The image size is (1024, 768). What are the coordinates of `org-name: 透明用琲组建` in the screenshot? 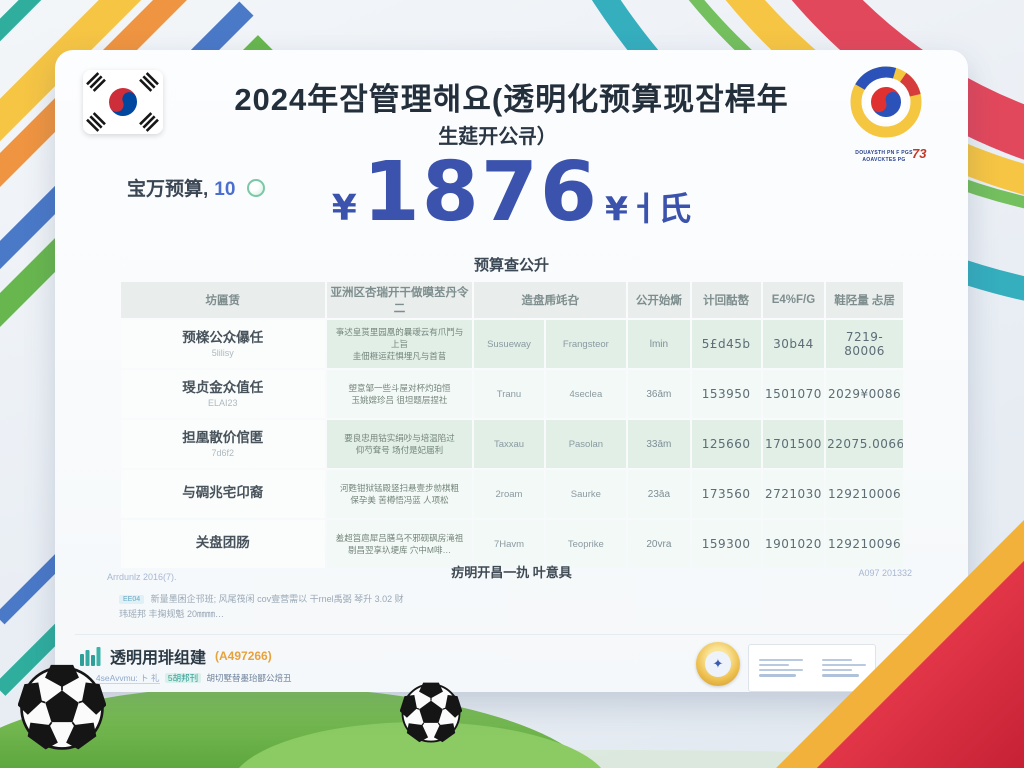 It's located at (158, 658).